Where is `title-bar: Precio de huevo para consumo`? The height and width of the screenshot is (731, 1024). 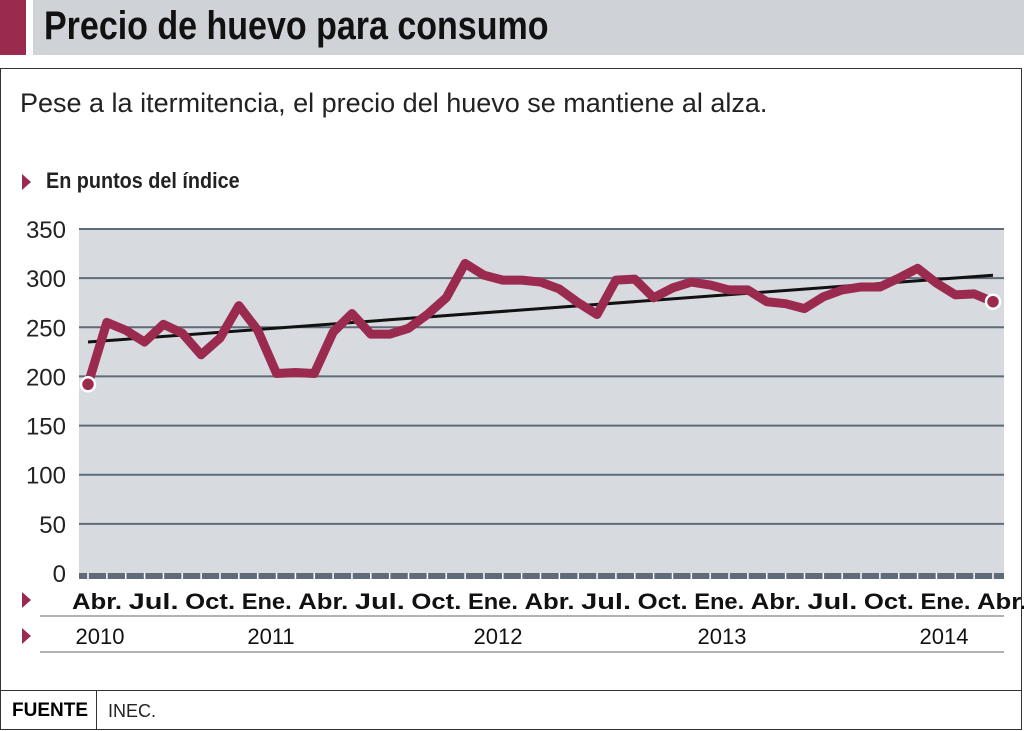
title-bar: Precio de huevo para consumo is located at coordinates (512, 27).